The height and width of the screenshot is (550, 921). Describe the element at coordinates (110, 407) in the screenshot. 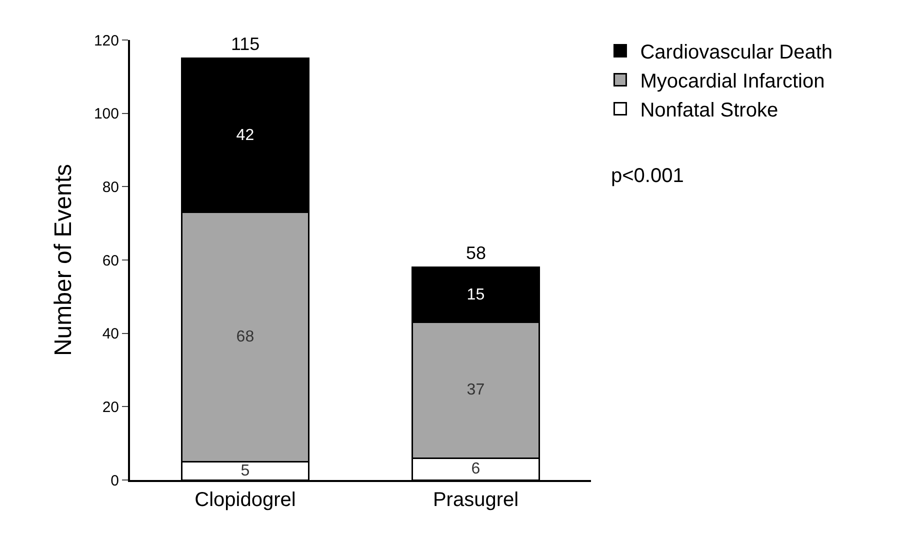

I see `y-tick-label: 20` at that location.